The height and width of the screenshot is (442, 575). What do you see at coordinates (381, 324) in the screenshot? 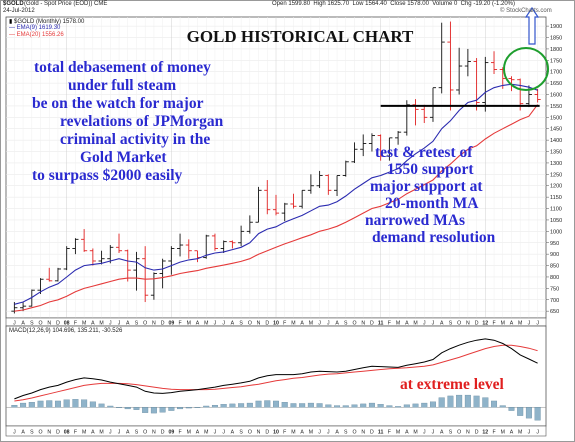
I see `date-tick-label: 11` at bounding box center [381, 324].